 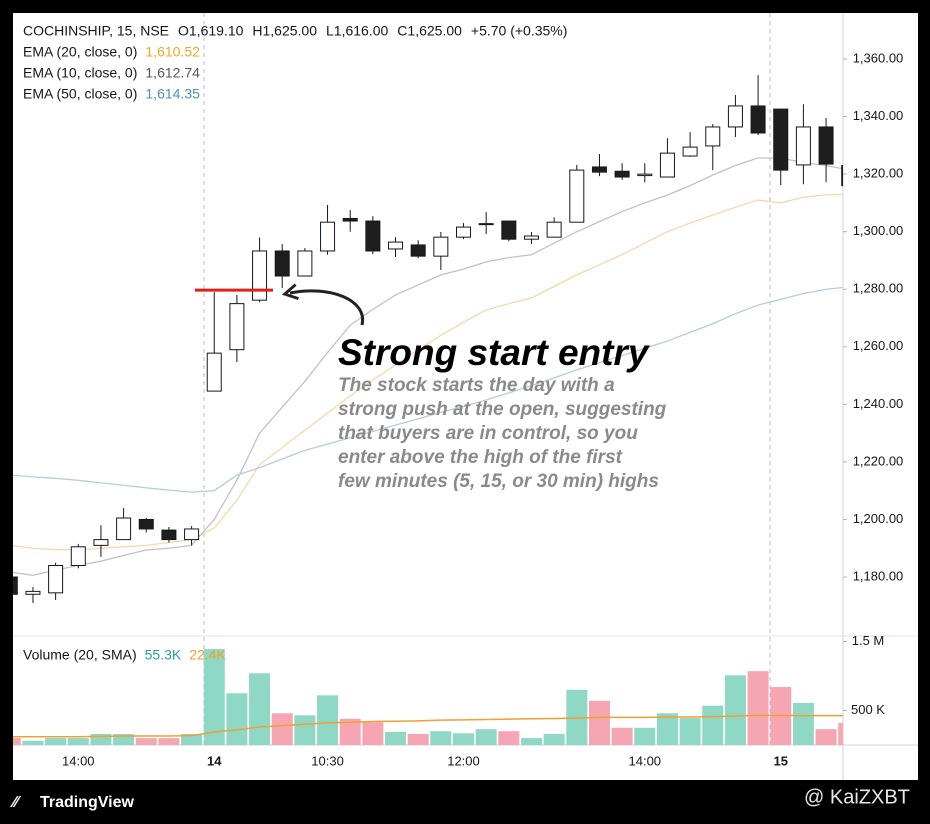 I want to click on legend-value: 1,610.52, so click(x=172, y=52).